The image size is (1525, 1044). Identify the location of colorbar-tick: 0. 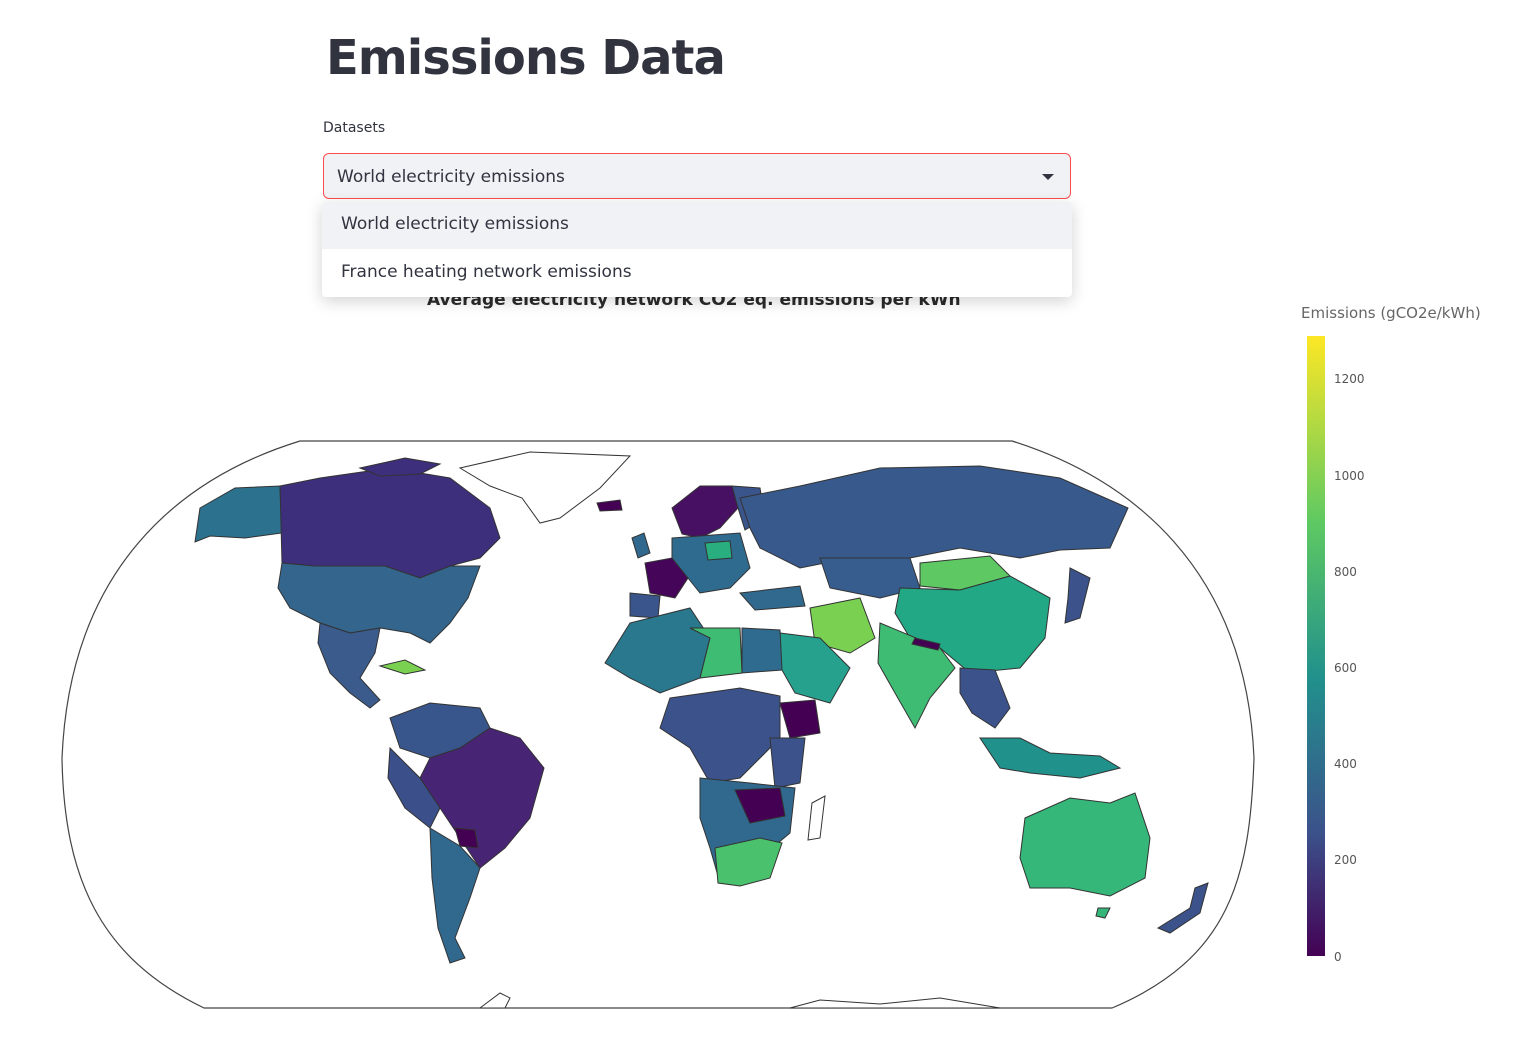
(1338, 957).